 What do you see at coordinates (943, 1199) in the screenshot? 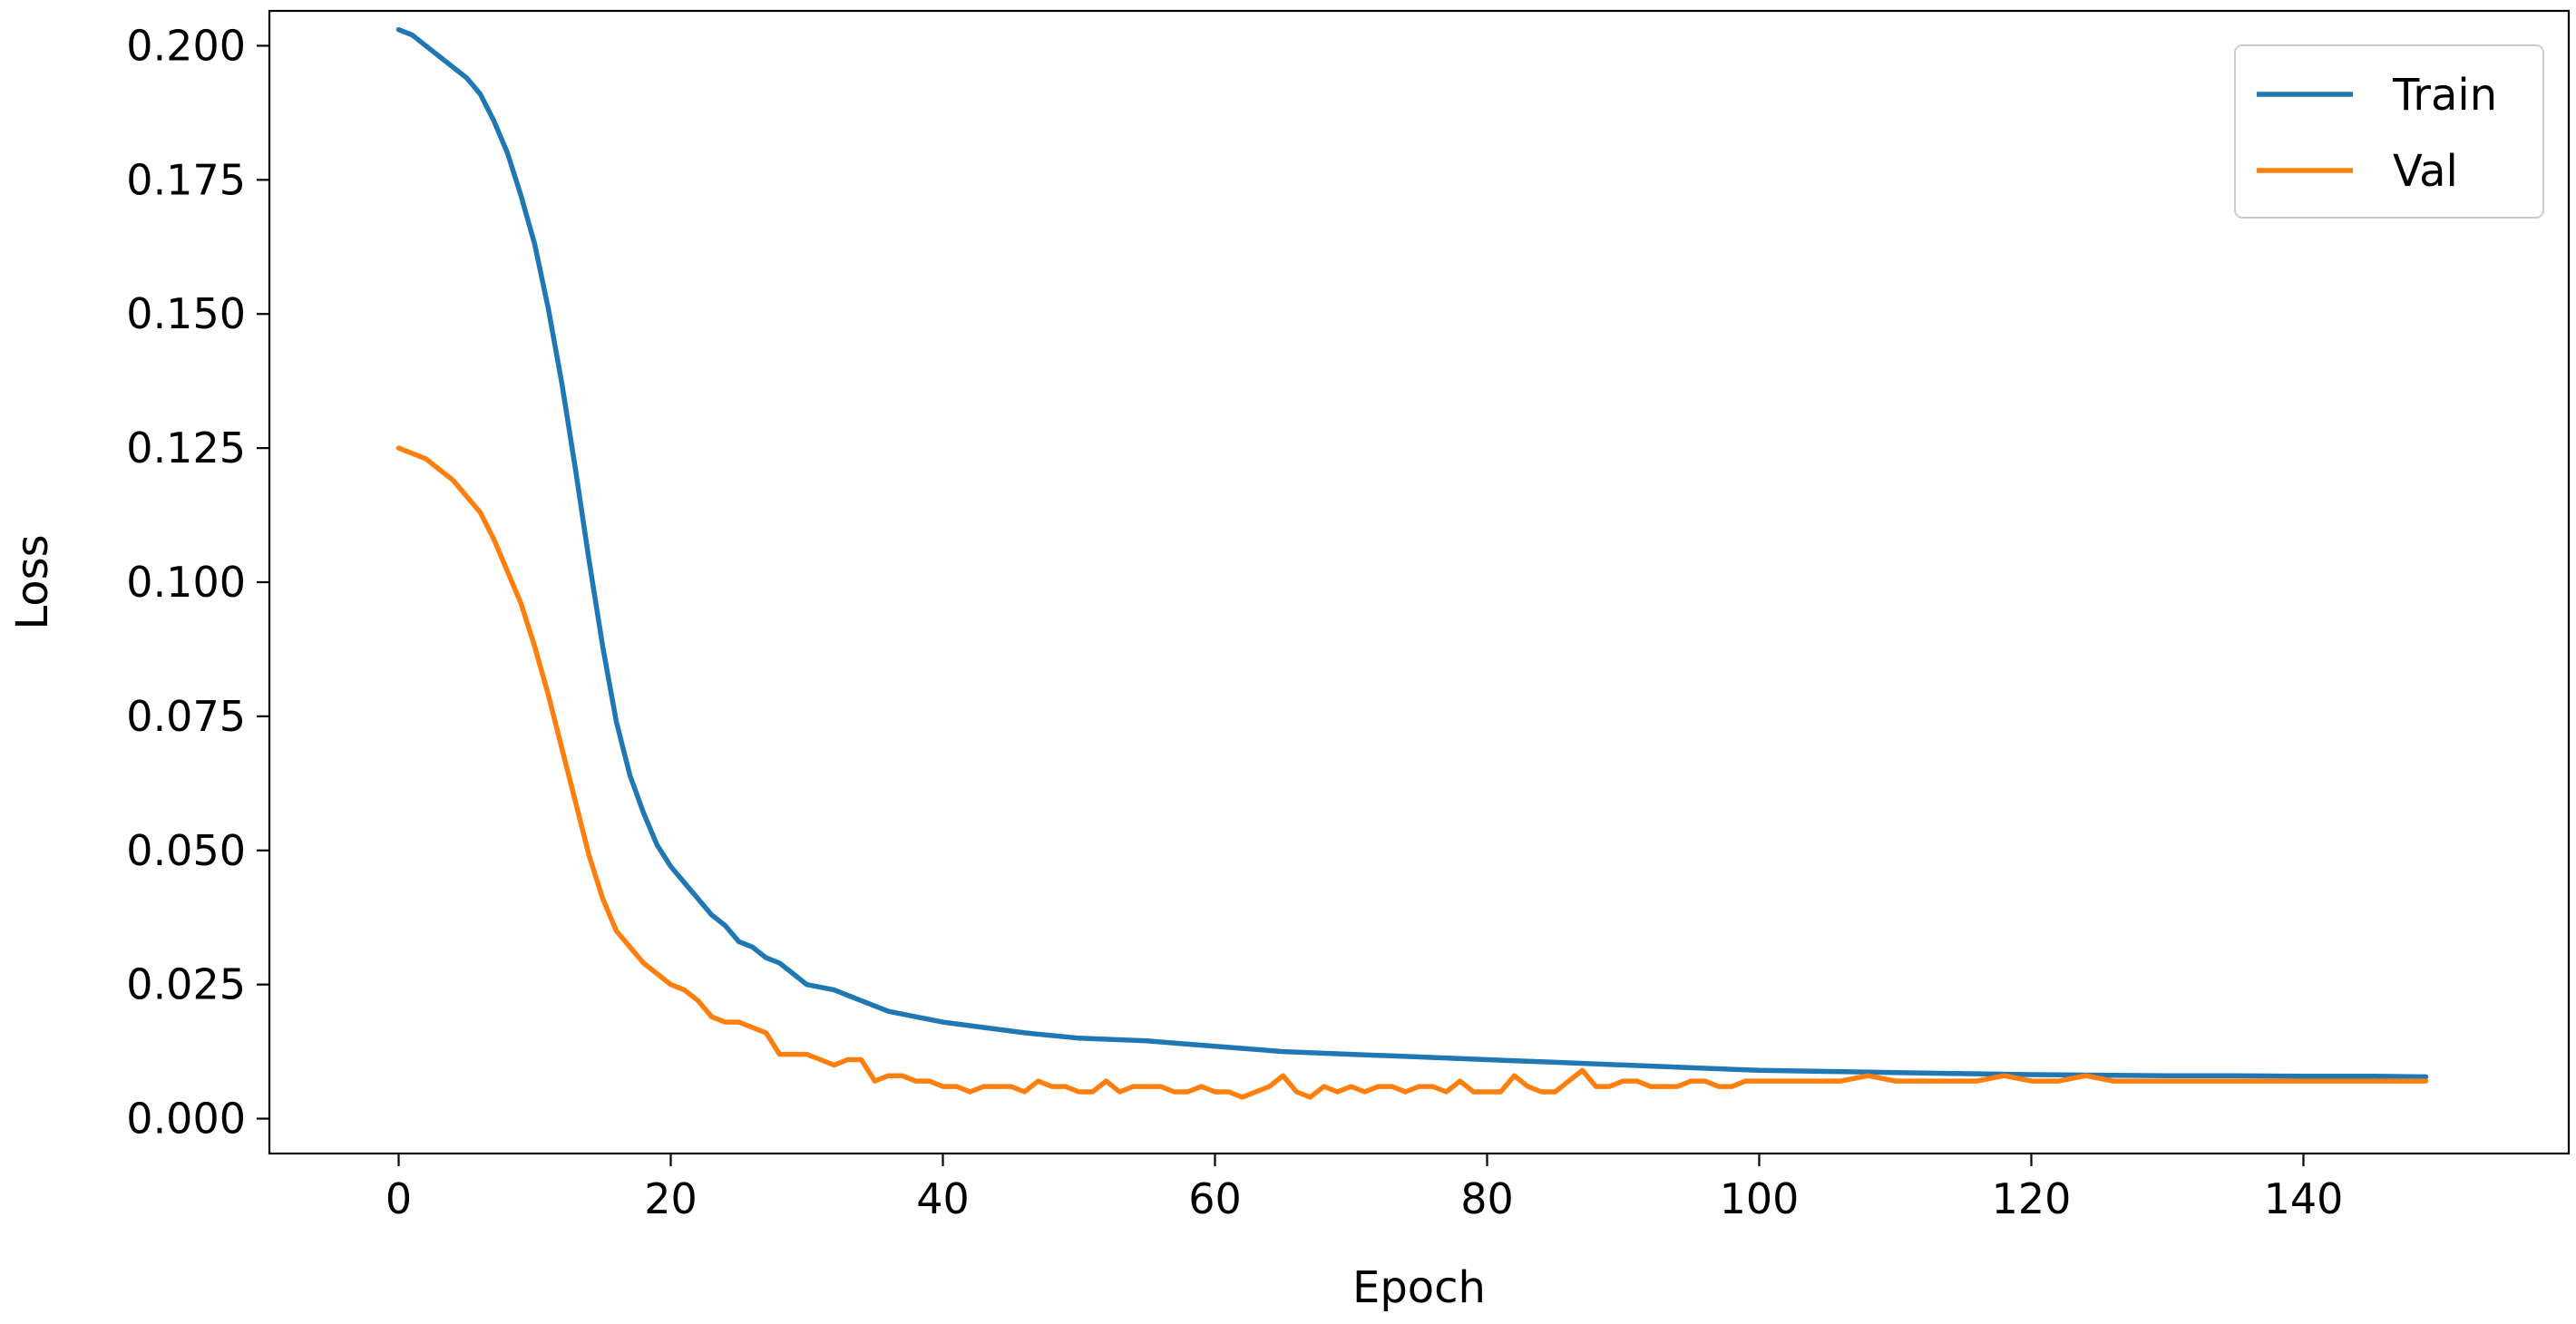
I see `x-tick-label: 40` at bounding box center [943, 1199].